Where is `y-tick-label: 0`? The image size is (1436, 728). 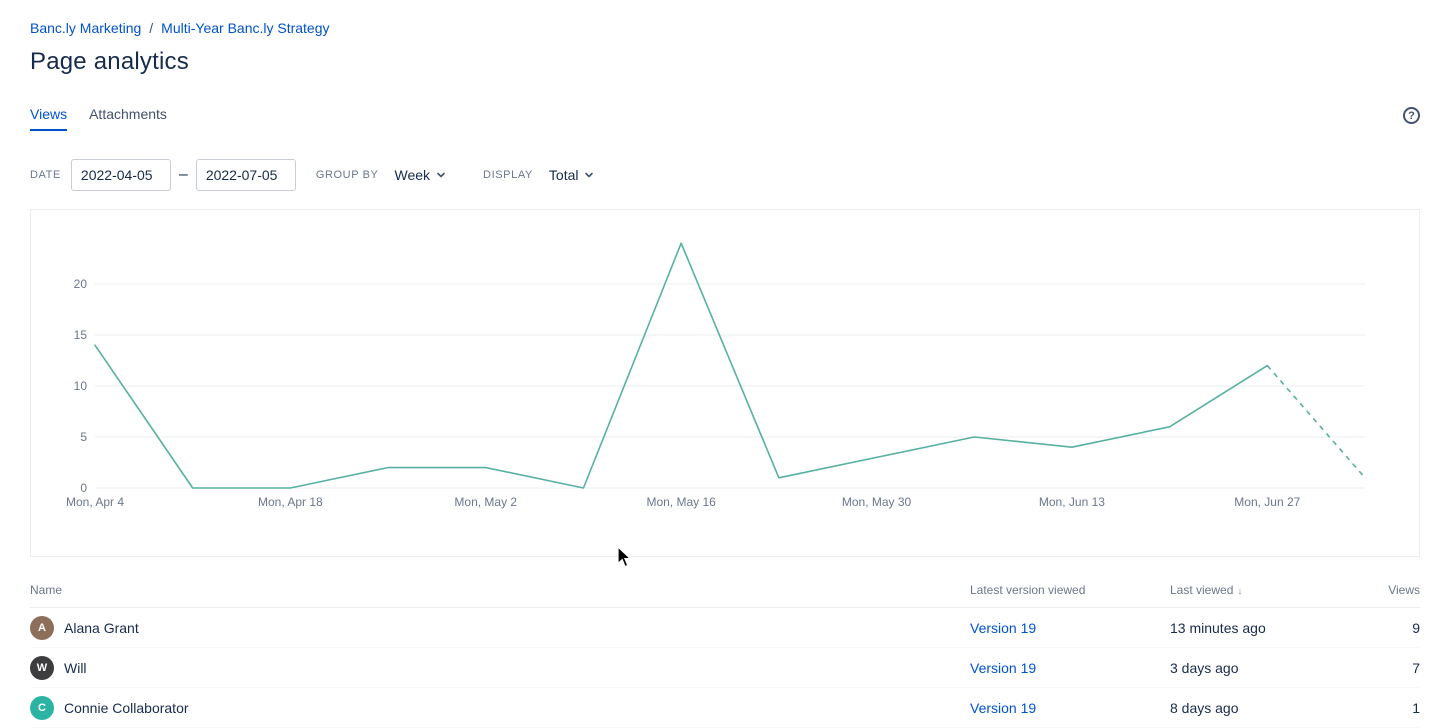
y-tick-label: 0 is located at coordinates (83, 488).